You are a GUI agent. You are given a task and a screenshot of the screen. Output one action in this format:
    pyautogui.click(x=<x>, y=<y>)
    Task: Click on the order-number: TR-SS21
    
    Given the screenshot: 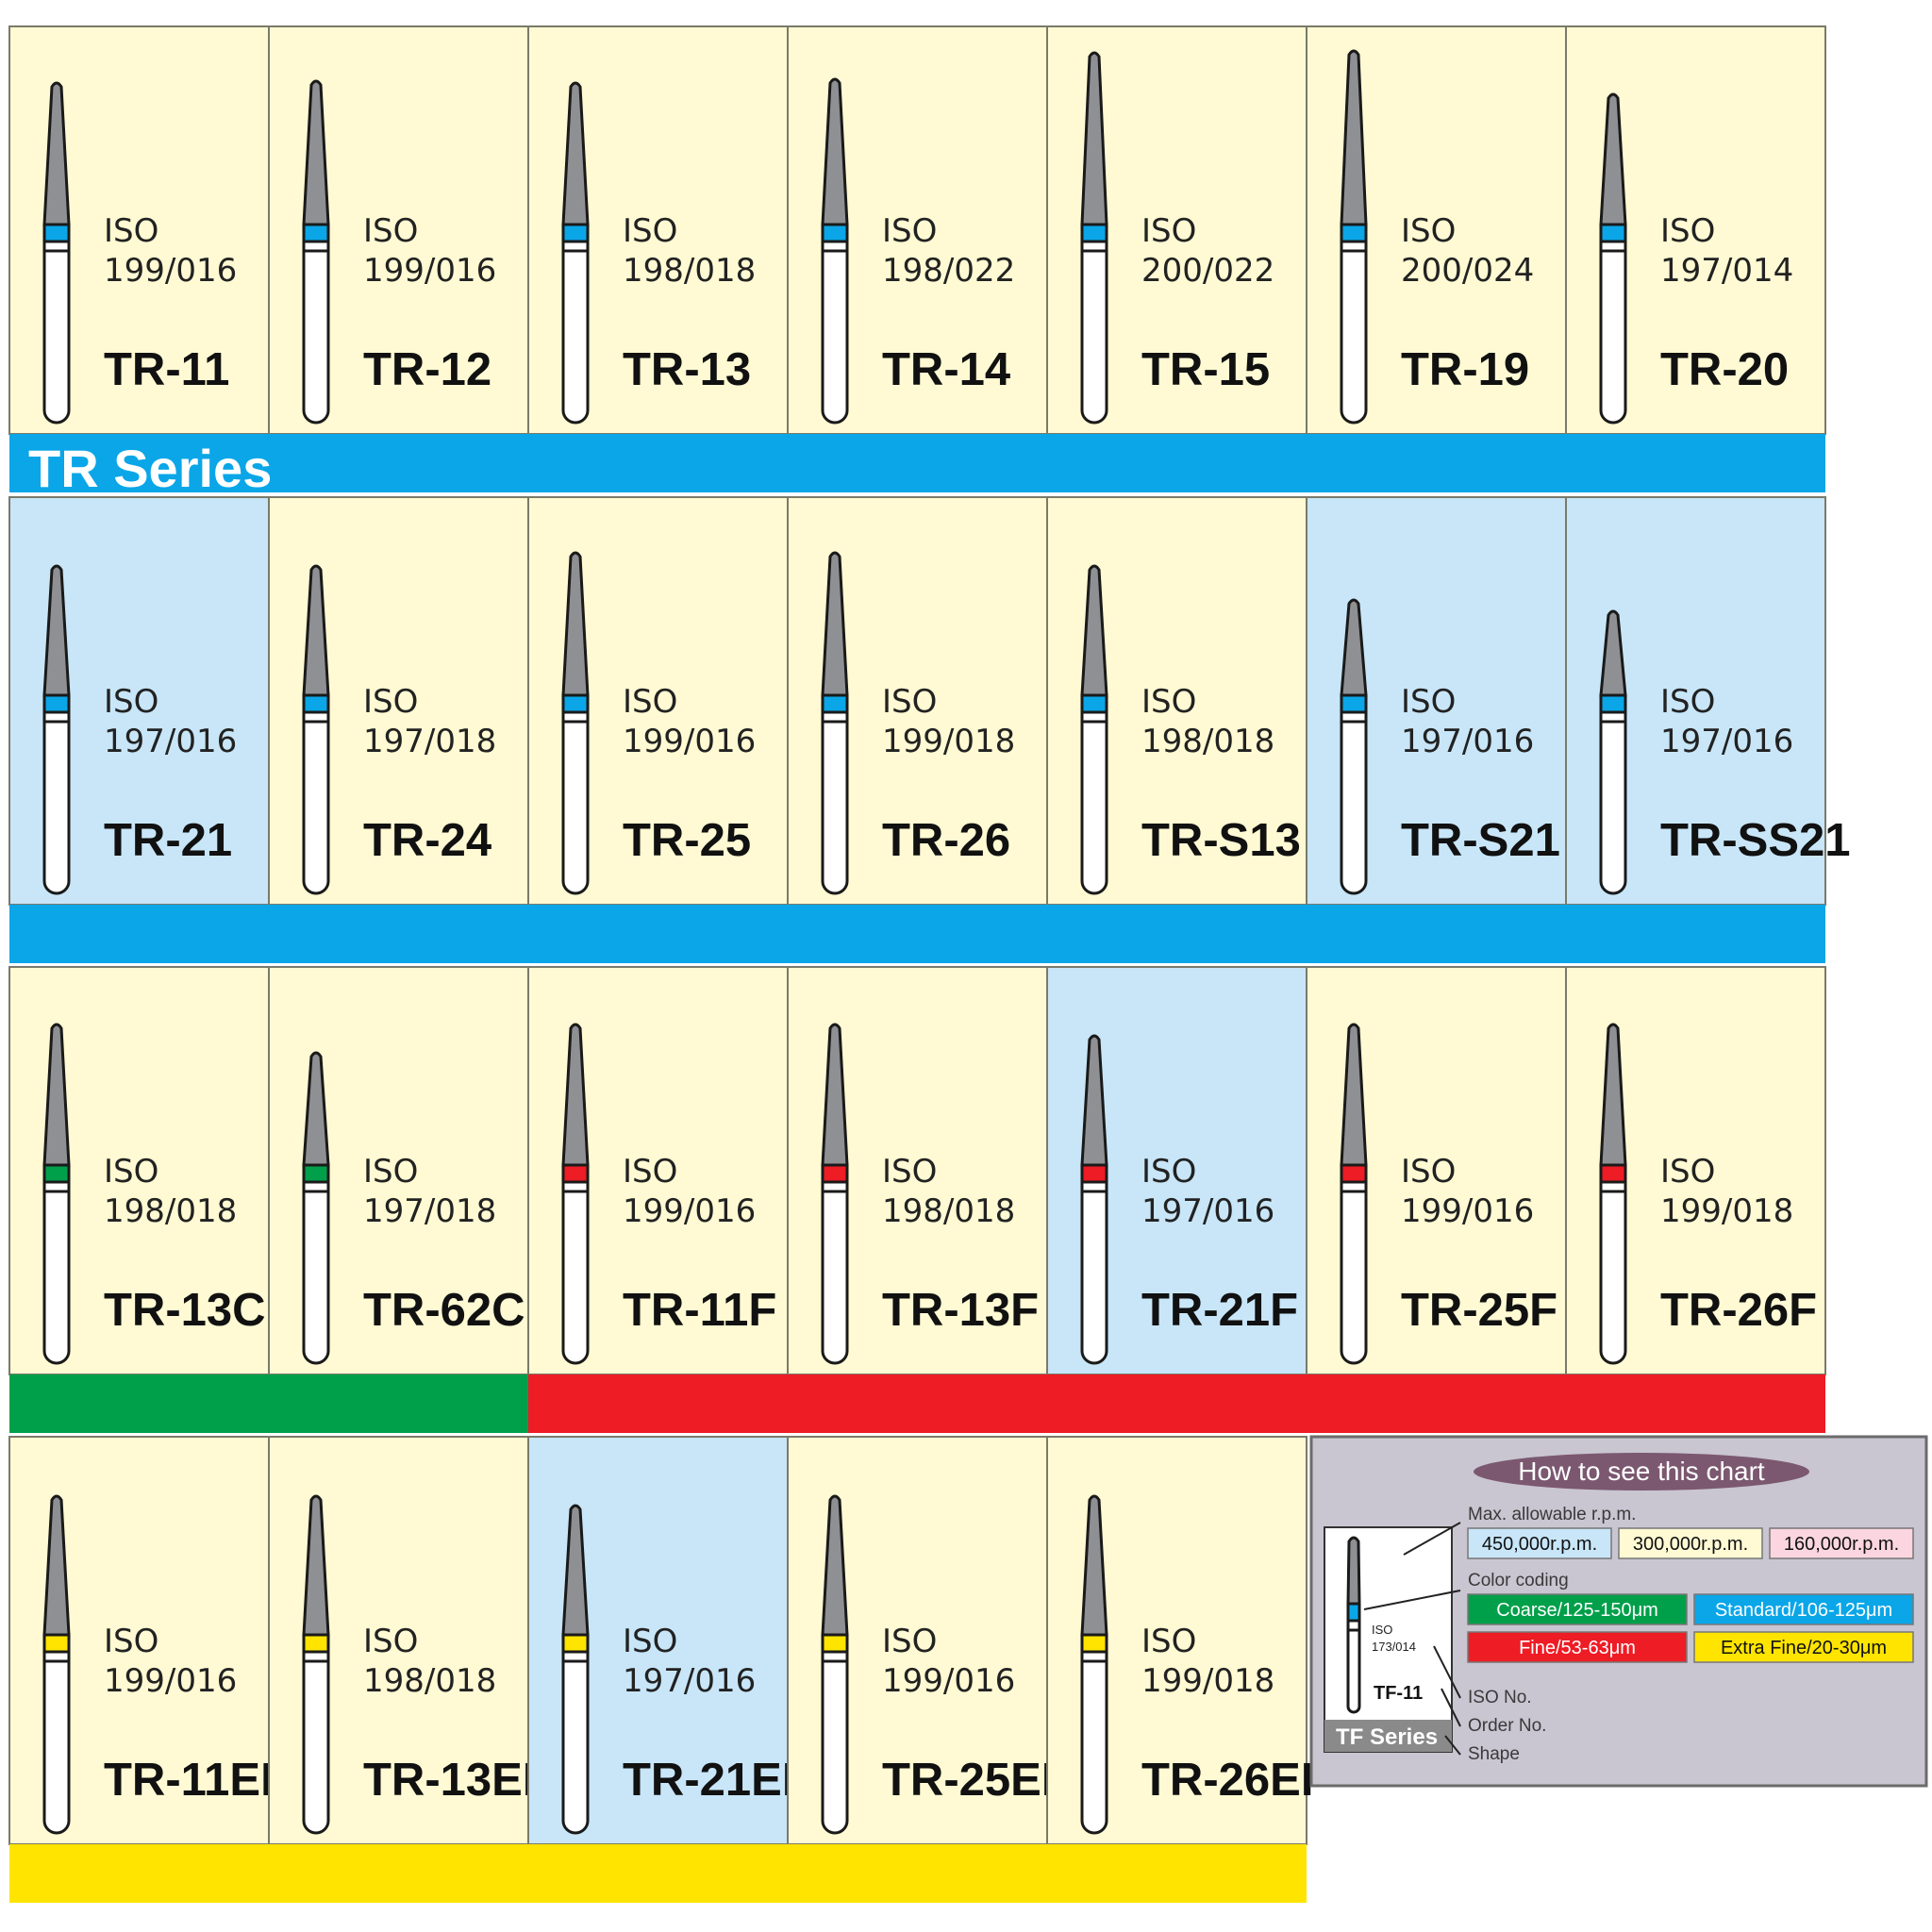 What is the action you would take?
    pyautogui.click(x=1755, y=840)
    